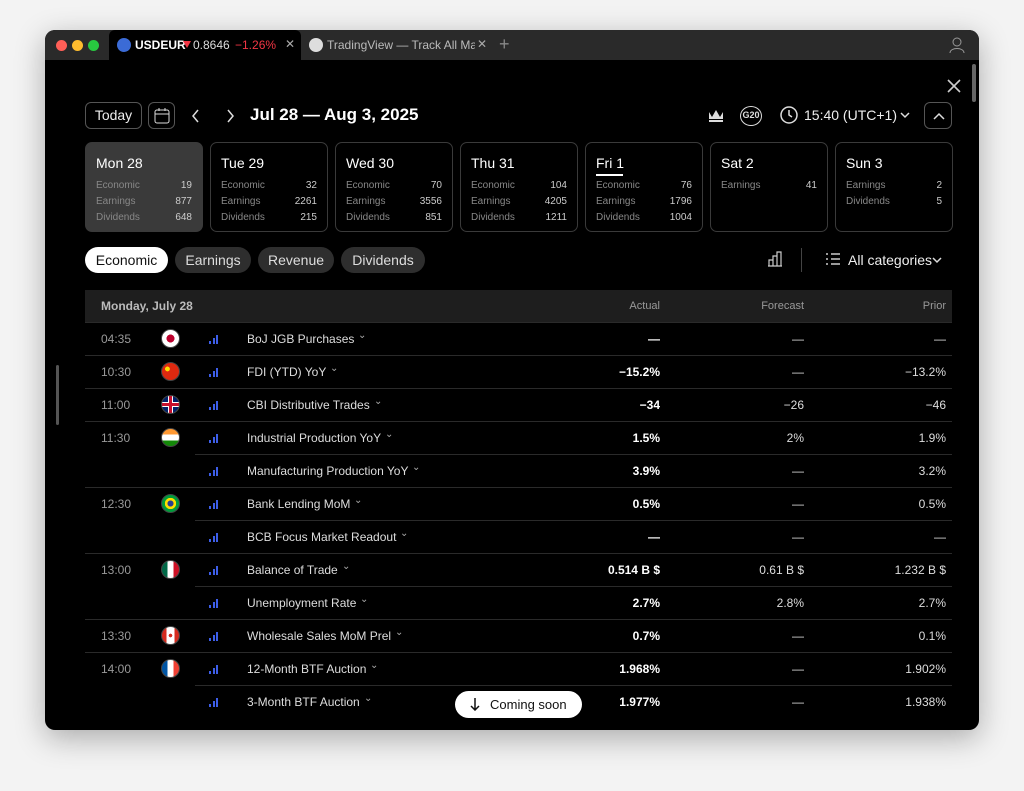 The width and height of the screenshot is (1024, 791). Describe the element at coordinates (303, 702) in the screenshot. I see `event-name: 3-Month BTF Auction` at that location.